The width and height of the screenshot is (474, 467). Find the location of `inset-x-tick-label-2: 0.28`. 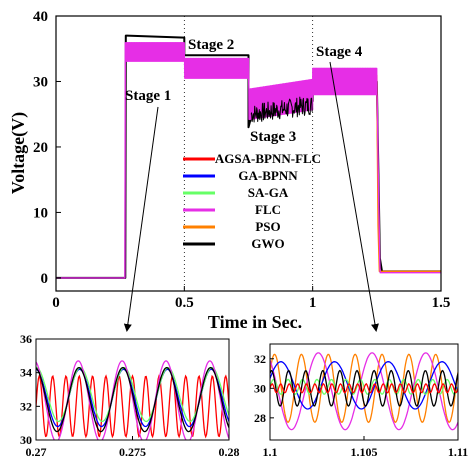

inset-x-tick-label-2: 0.28 is located at coordinates (229, 452).